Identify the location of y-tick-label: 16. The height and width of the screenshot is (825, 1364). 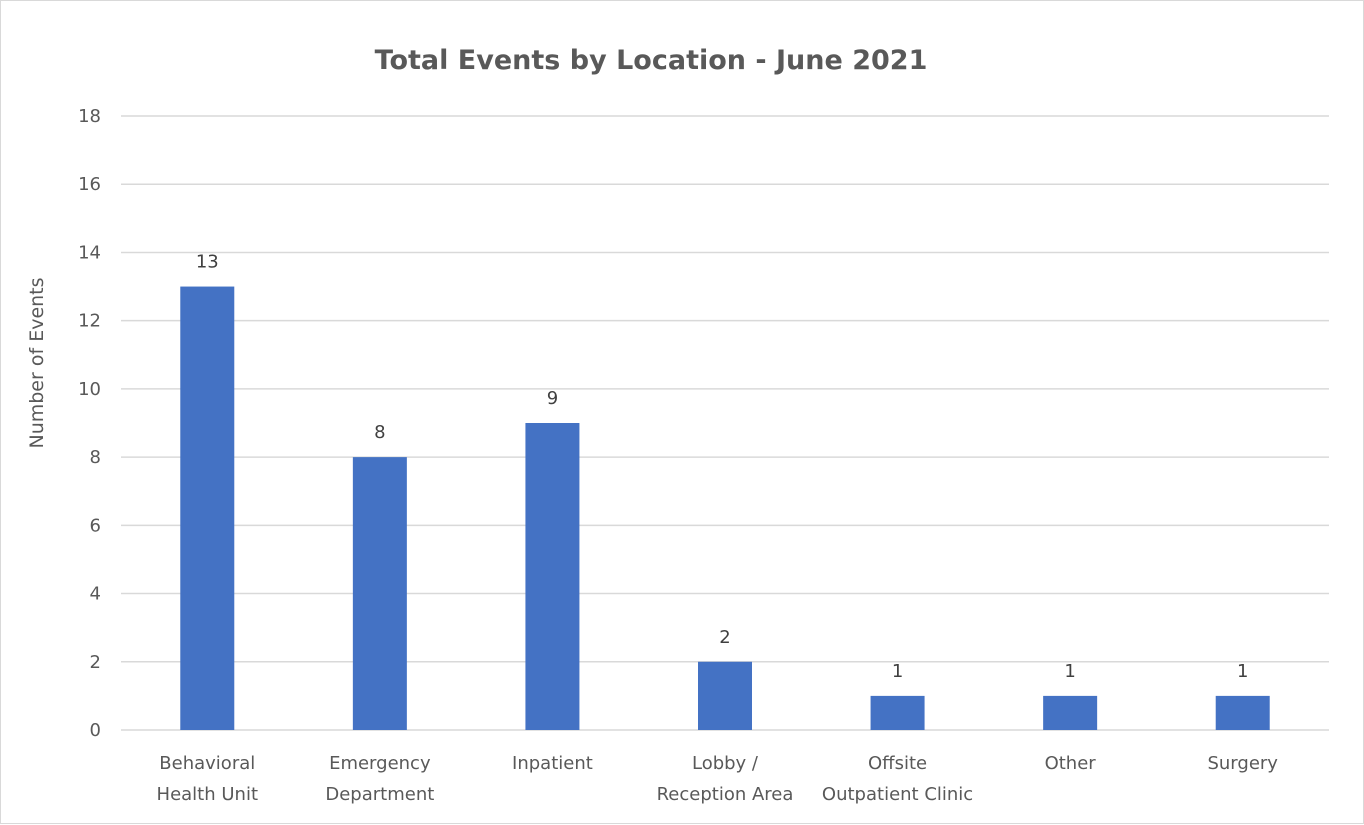
(89, 184).